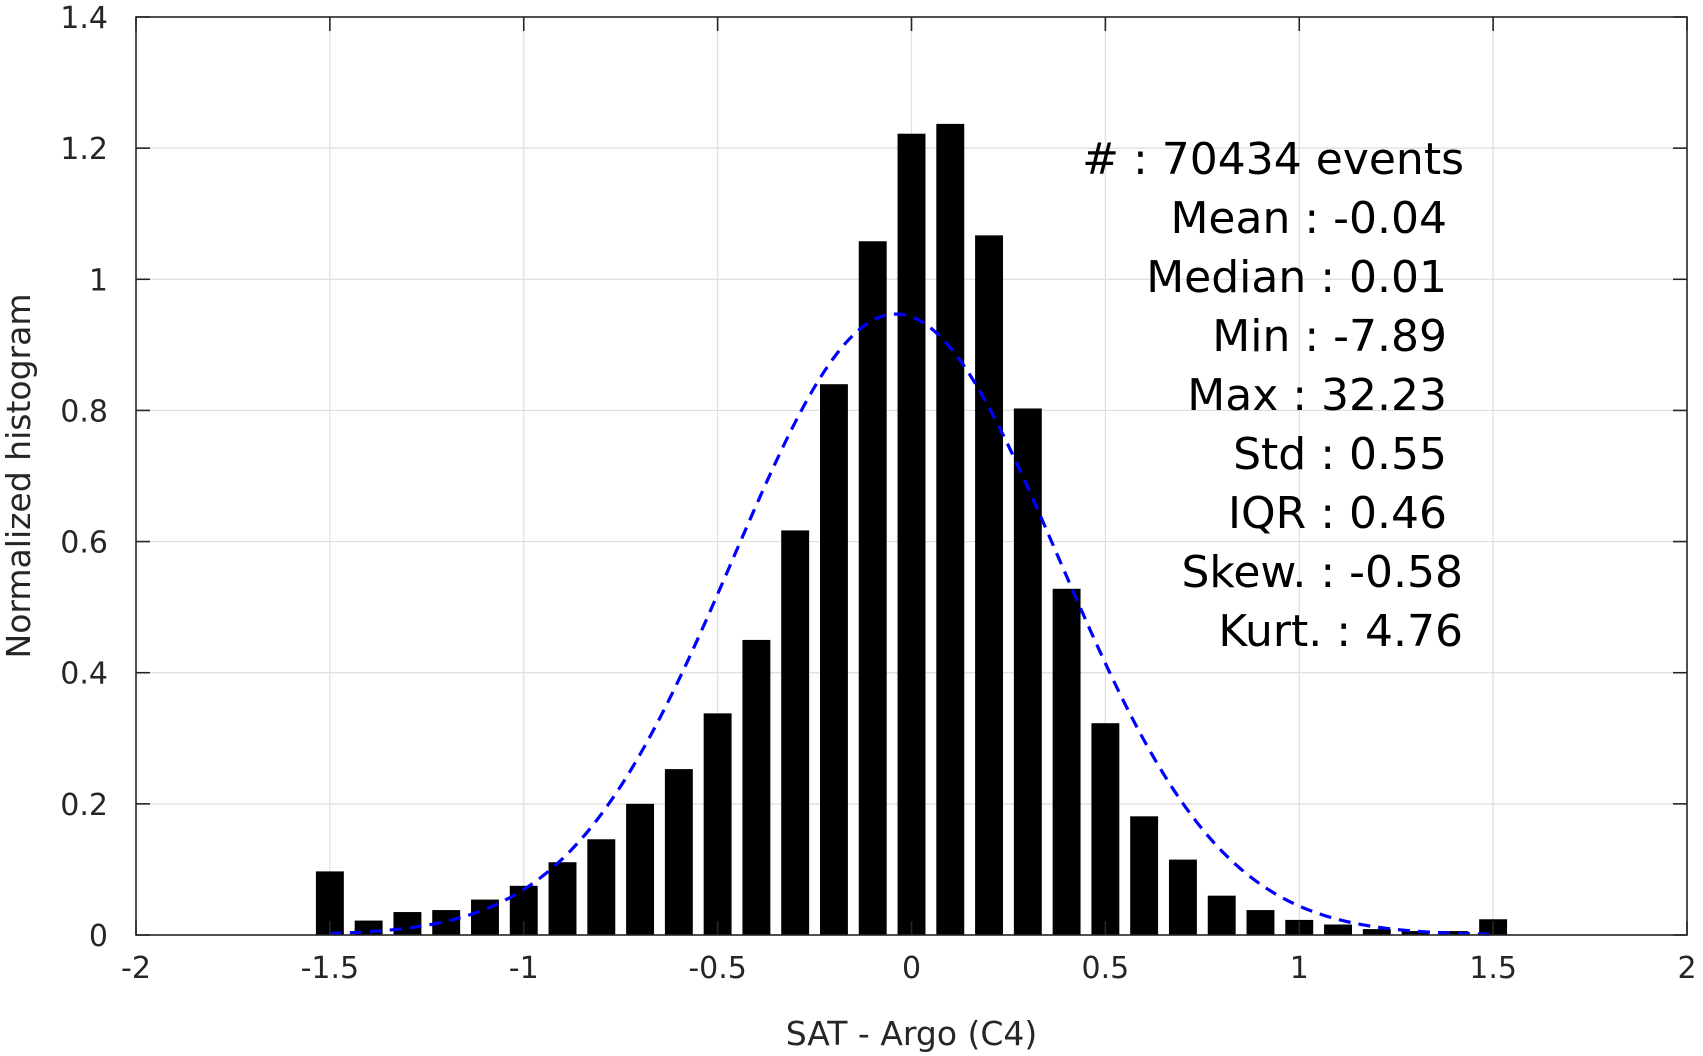 Image resolution: width=1703 pixels, height=1056 pixels. What do you see at coordinates (1273, 159) in the screenshot?
I see `stat-events: # : 70434 events` at bounding box center [1273, 159].